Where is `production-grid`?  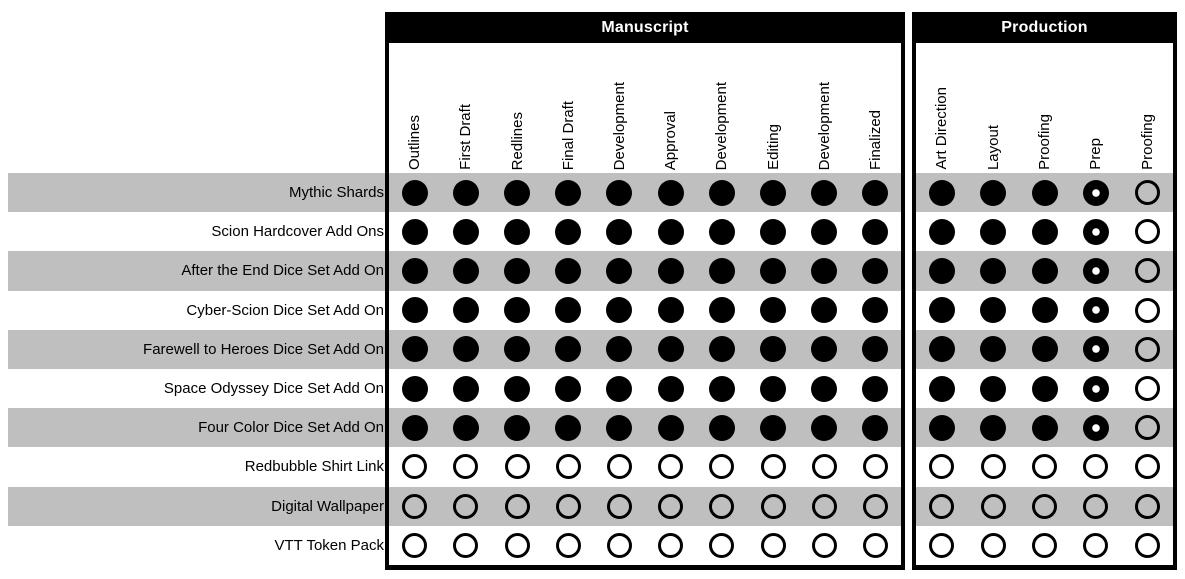 production-grid is located at coordinates (1044, 369).